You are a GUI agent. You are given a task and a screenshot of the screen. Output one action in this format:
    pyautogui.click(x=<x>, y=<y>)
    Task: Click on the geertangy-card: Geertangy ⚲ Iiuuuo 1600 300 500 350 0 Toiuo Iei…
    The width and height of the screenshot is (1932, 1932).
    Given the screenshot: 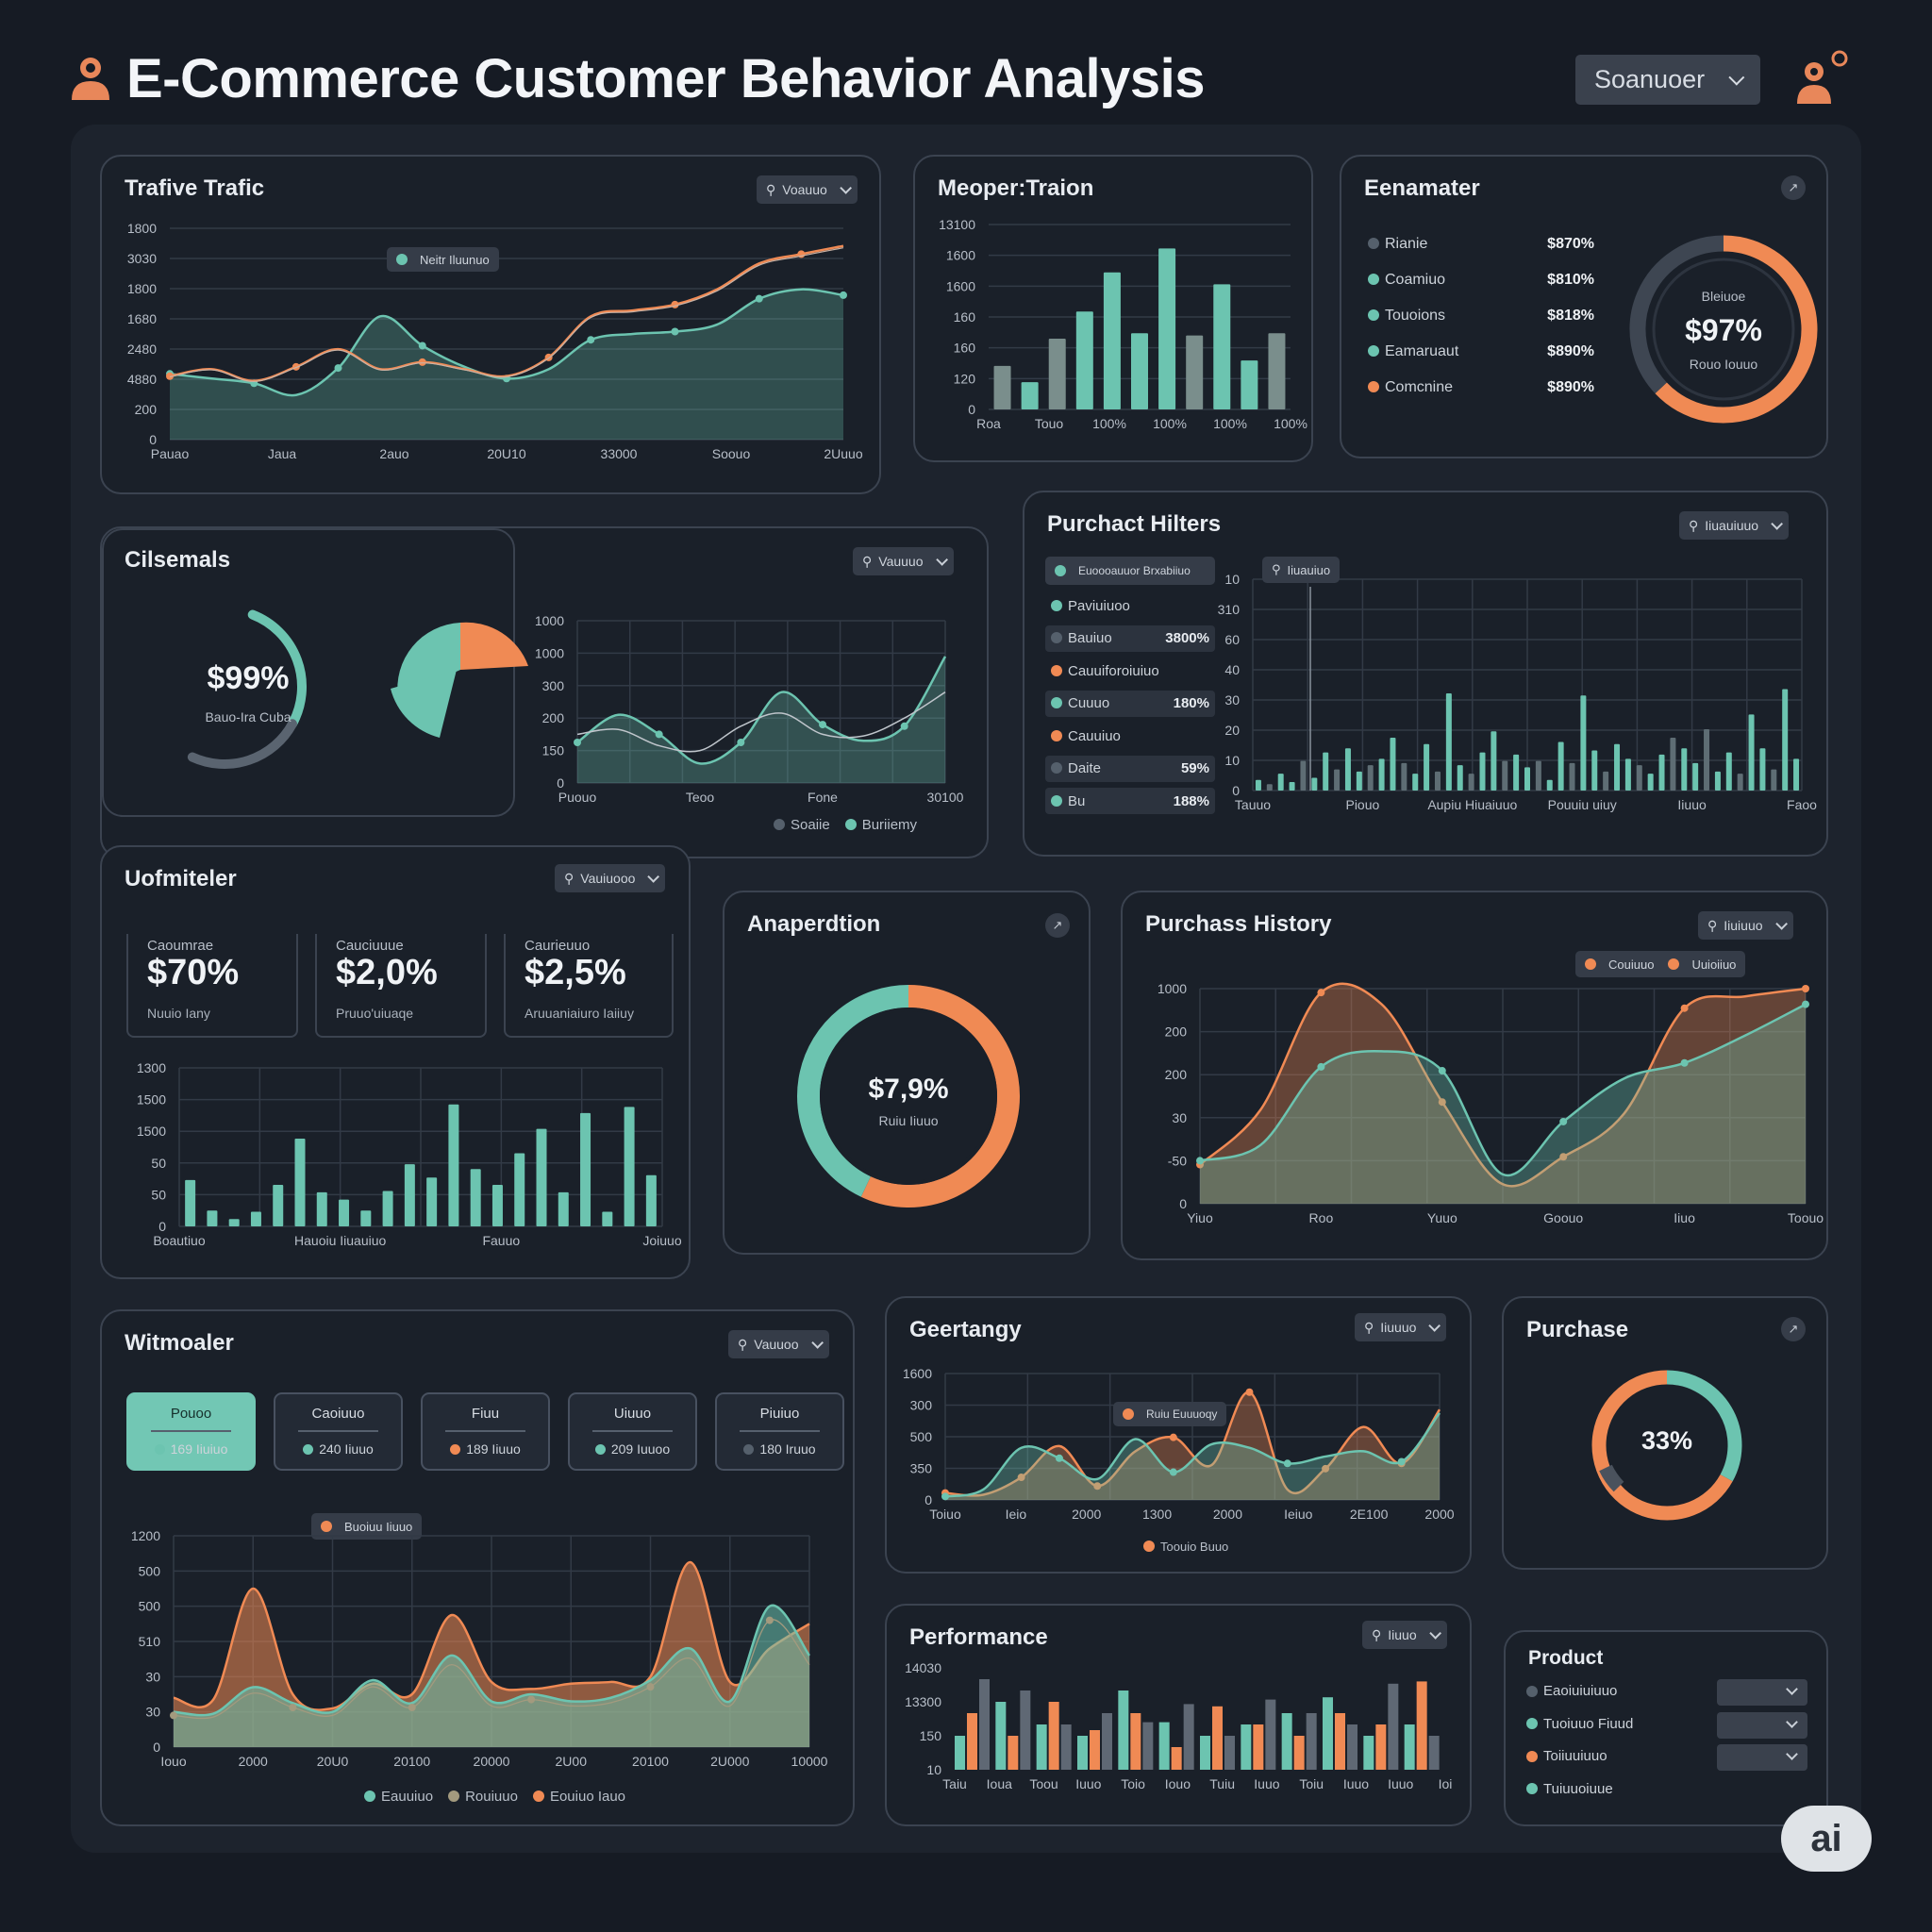 What is the action you would take?
    pyautogui.click(x=1179, y=1435)
    